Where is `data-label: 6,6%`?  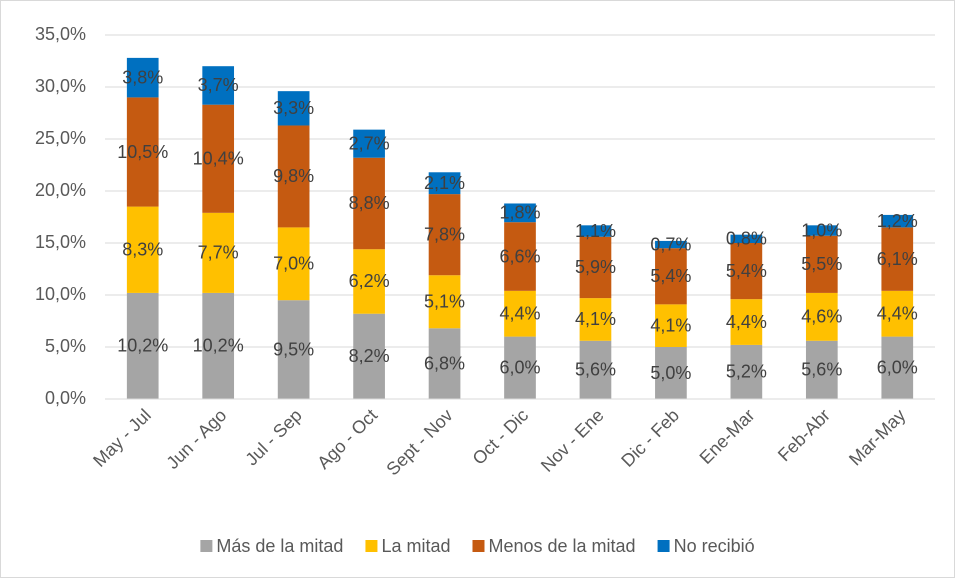
data-label: 6,6% is located at coordinates (519, 256).